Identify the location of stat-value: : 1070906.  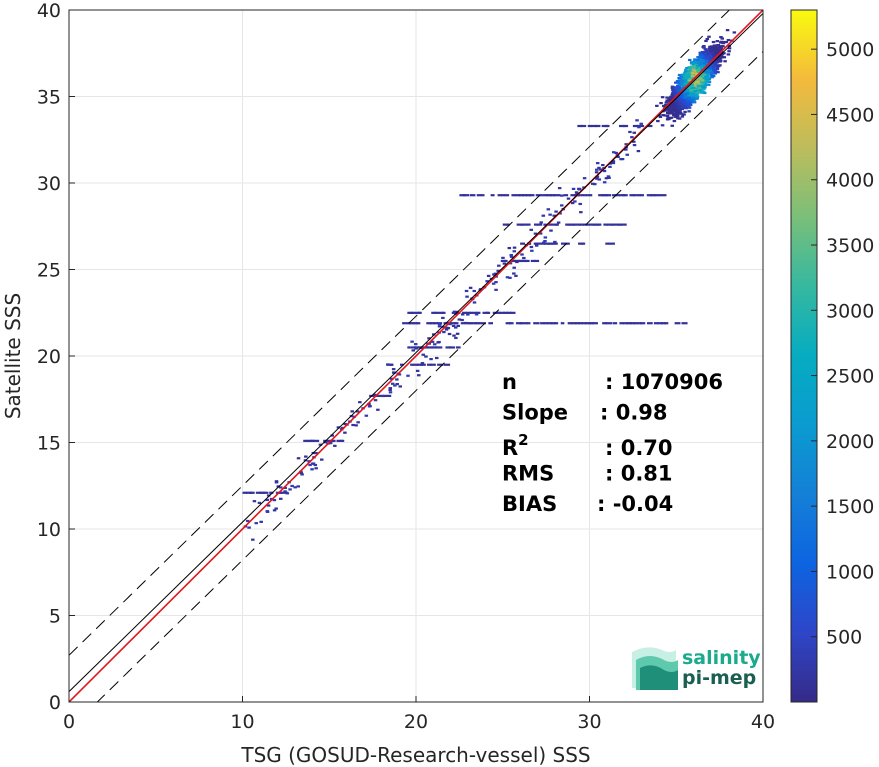
(664, 382).